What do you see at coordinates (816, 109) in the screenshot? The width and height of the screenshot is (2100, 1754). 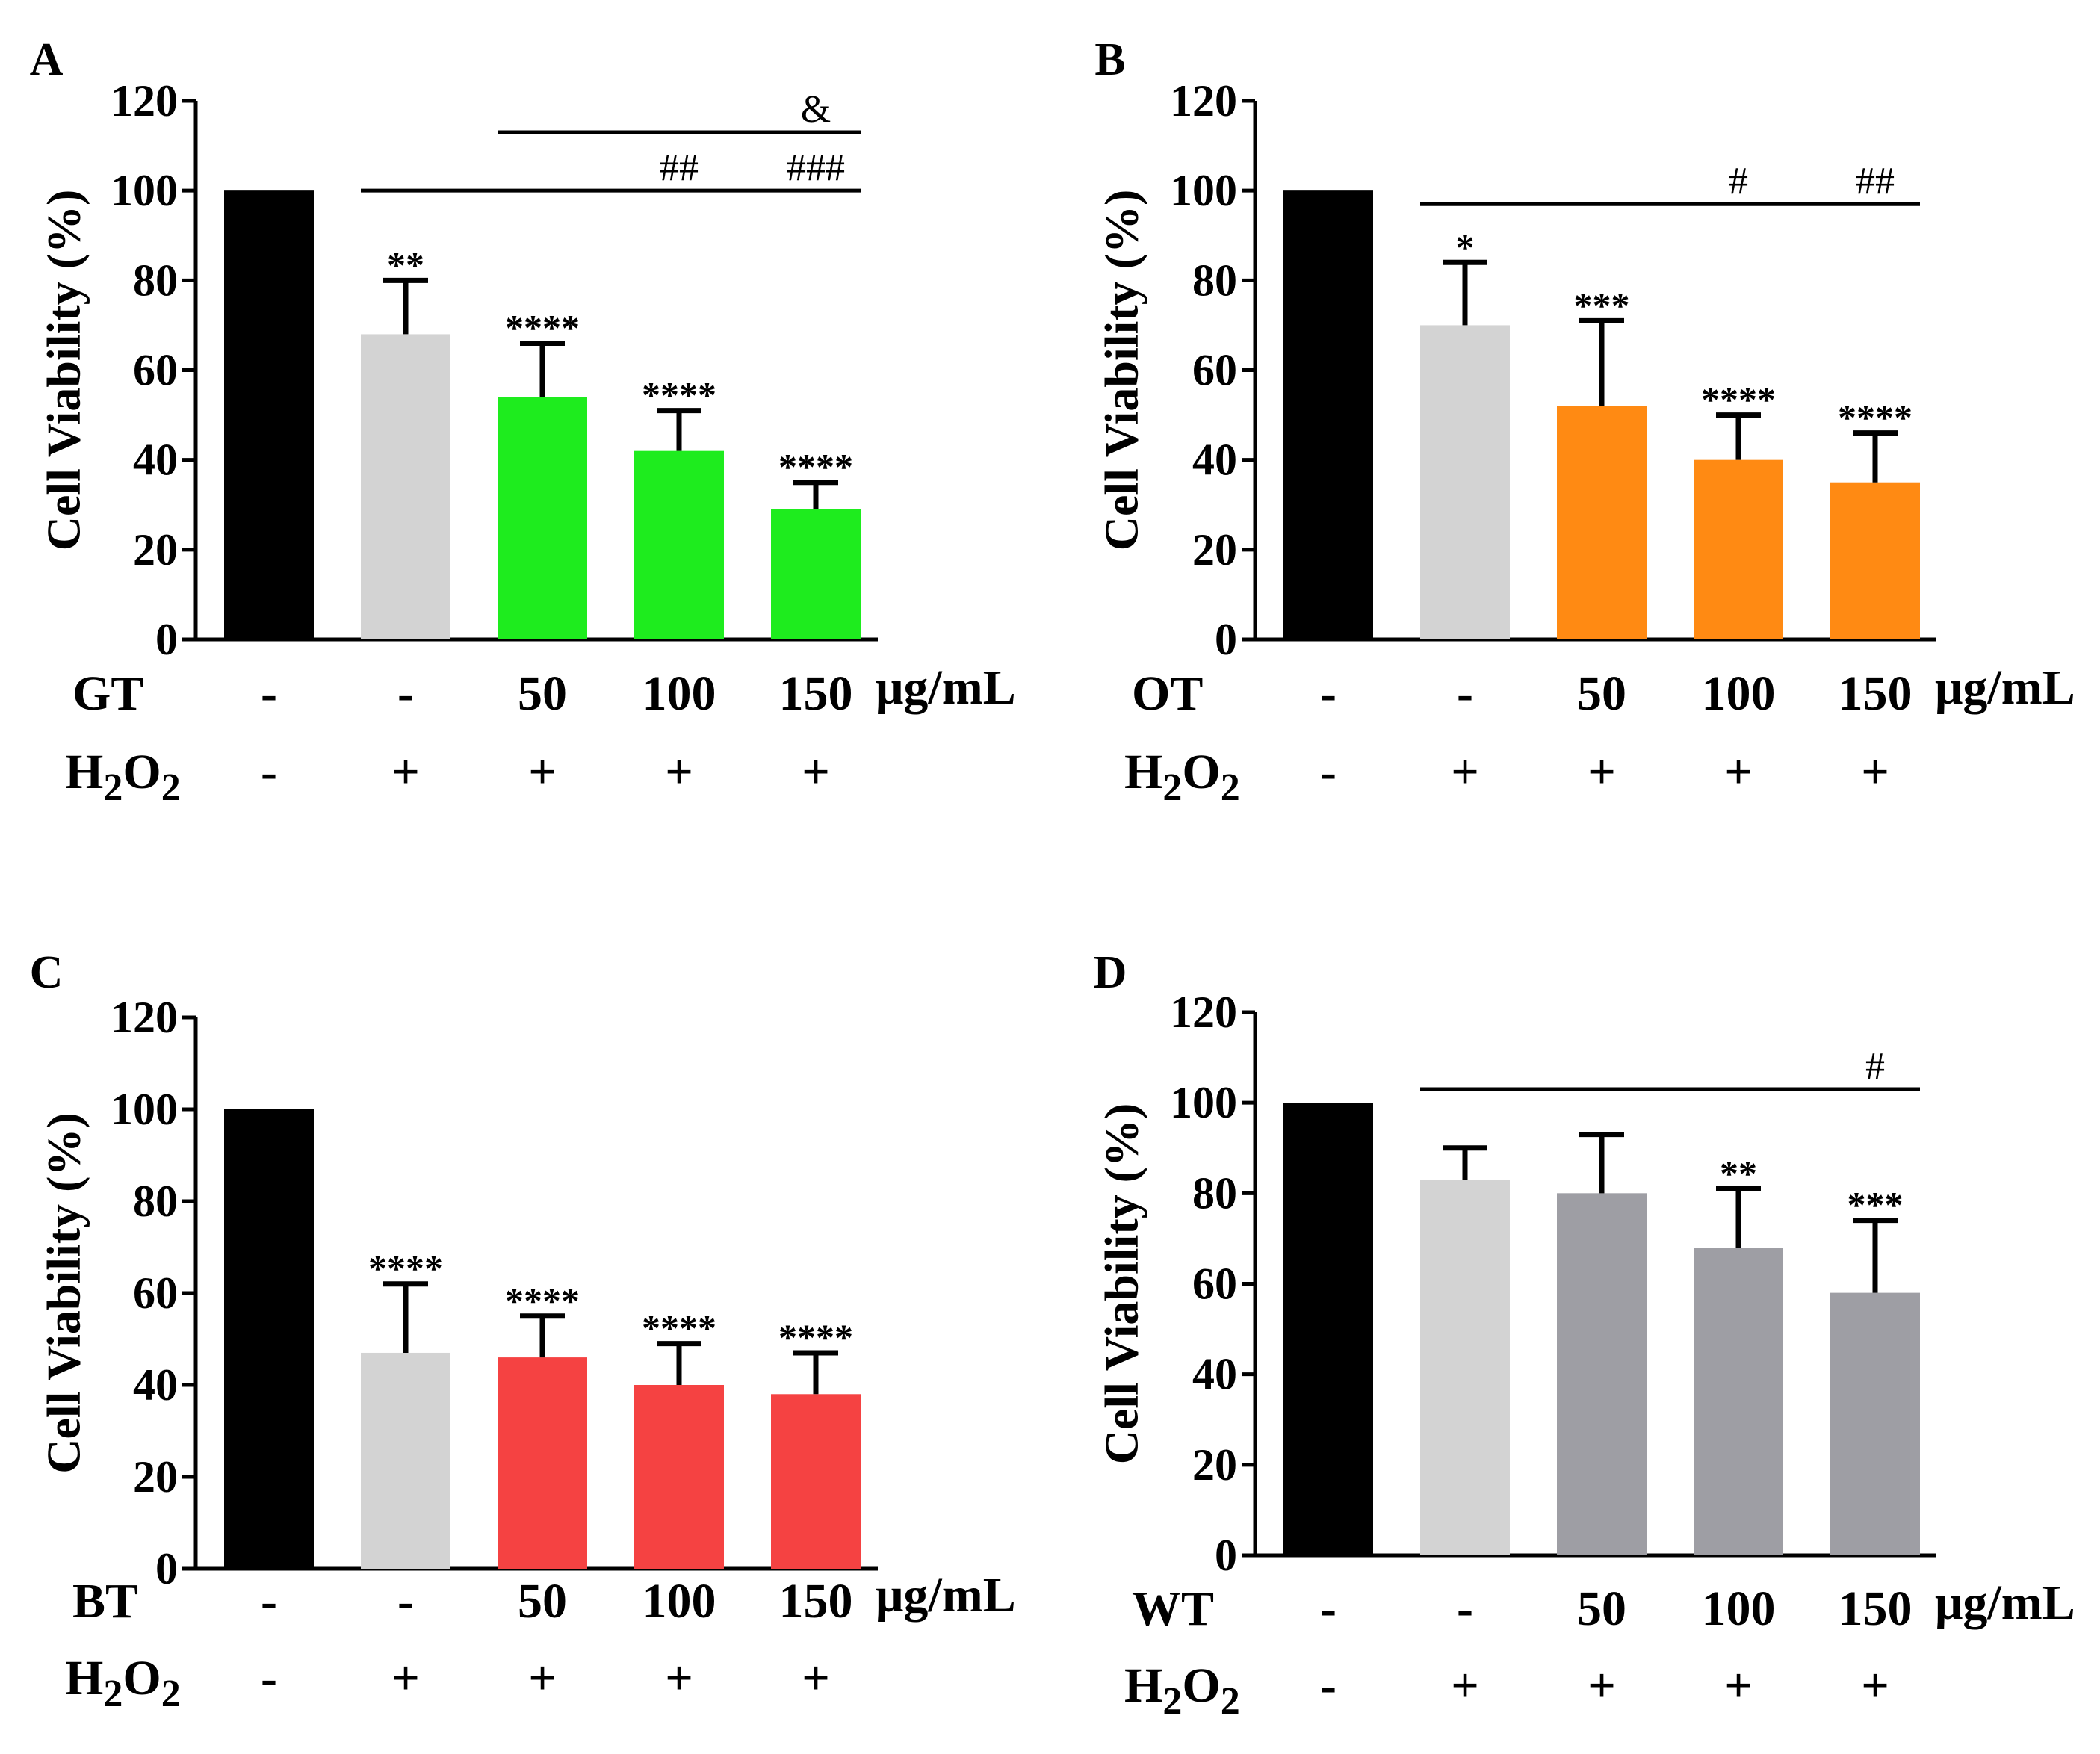 I see `comparison-mark: &` at bounding box center [816, 109].